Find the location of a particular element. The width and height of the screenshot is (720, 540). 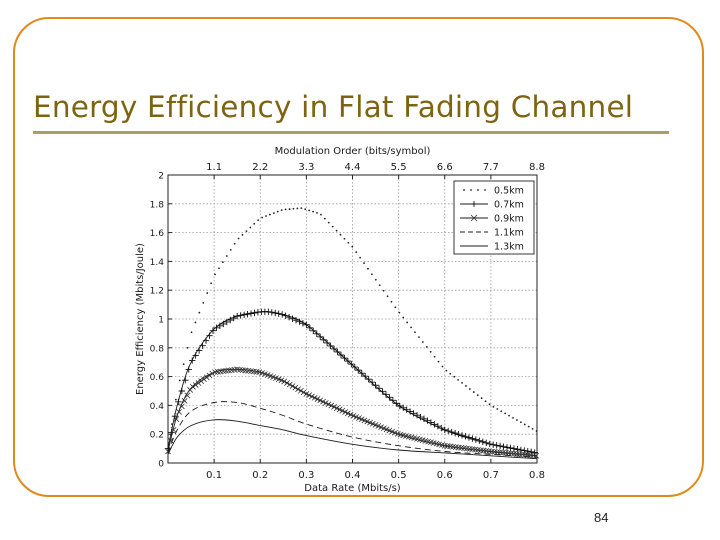

legend-entry-0-9km is located at coordinates (474, 218).